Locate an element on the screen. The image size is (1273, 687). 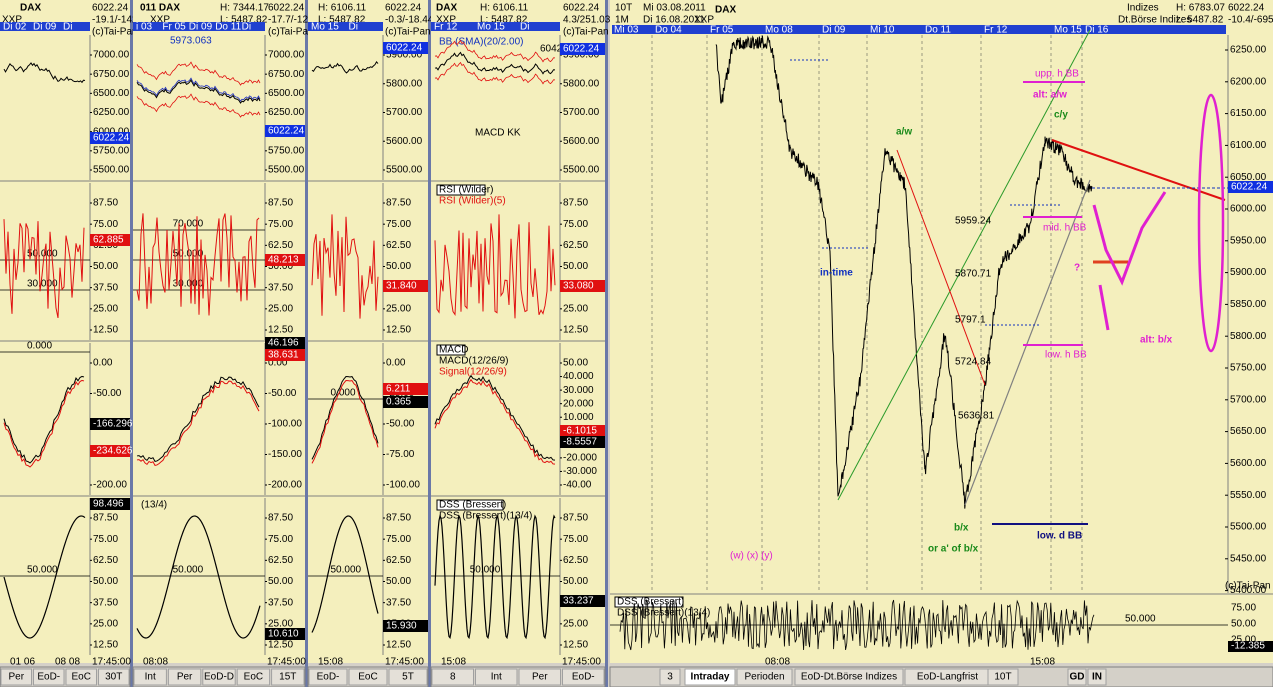
axis-label: 5900.00 is located at coordinates (1248, 272).